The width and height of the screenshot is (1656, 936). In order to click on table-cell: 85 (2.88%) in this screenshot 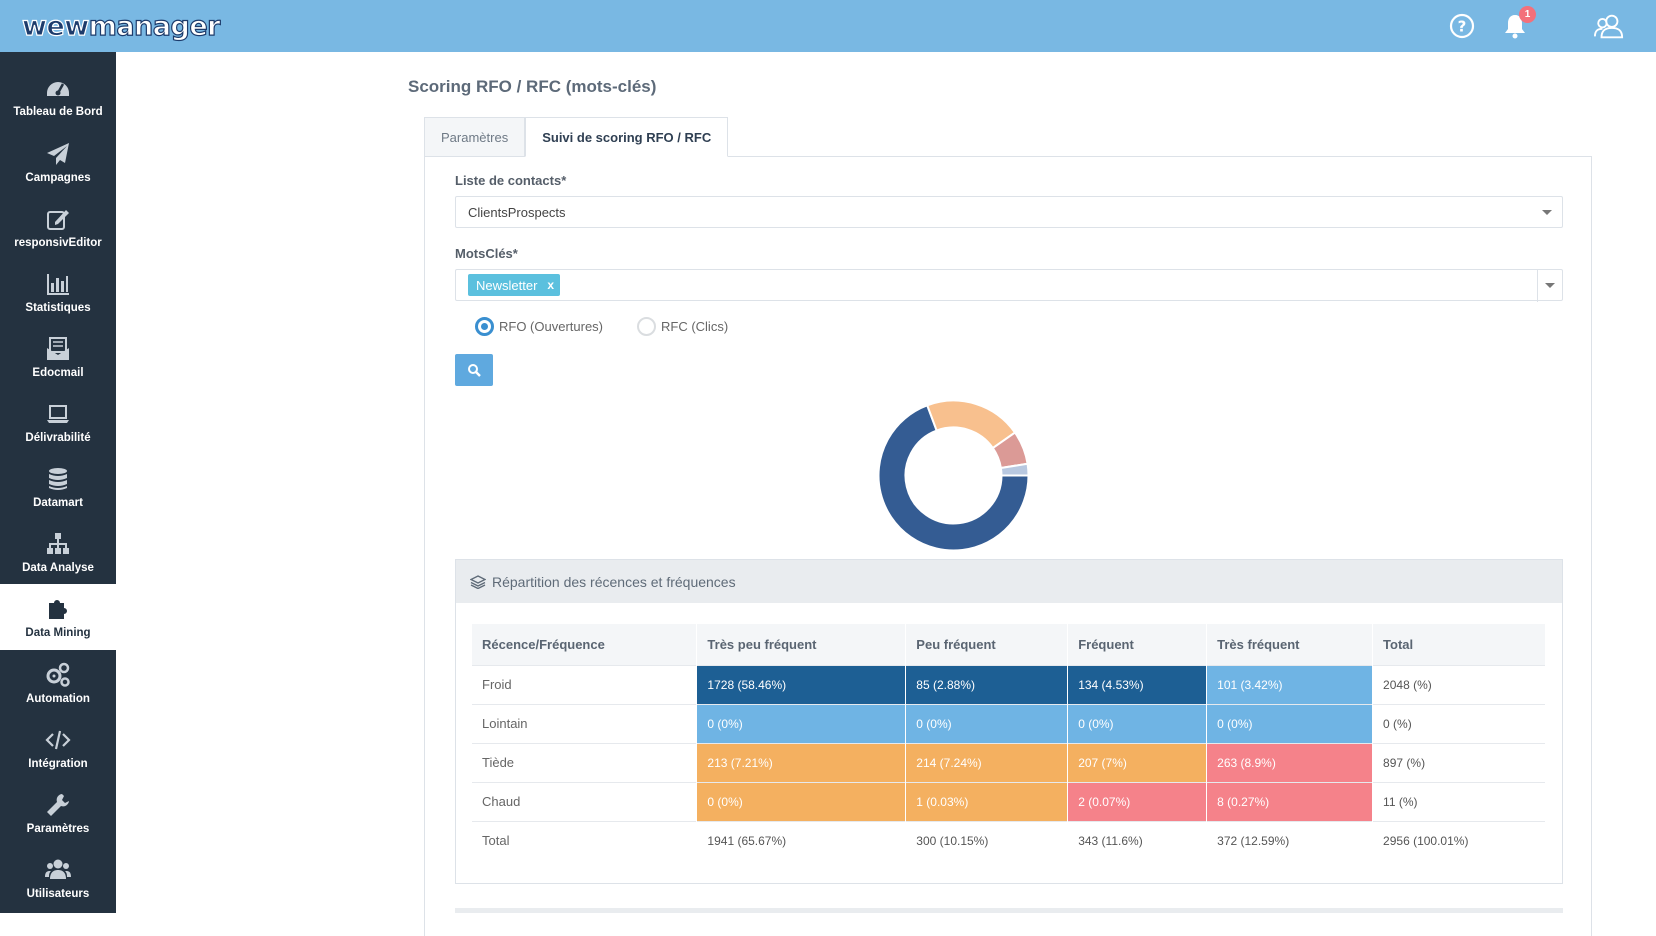, I will do `click(987, 684)`.